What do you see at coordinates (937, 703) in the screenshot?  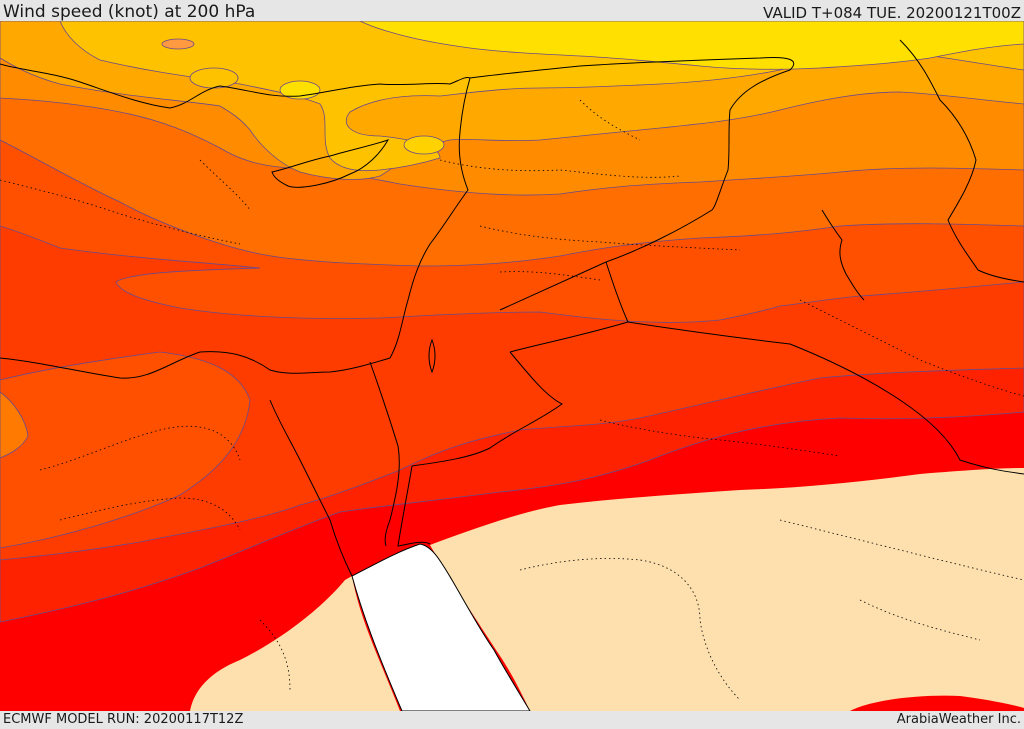 I see `band-9-patch` at bounding box center [937, 703].